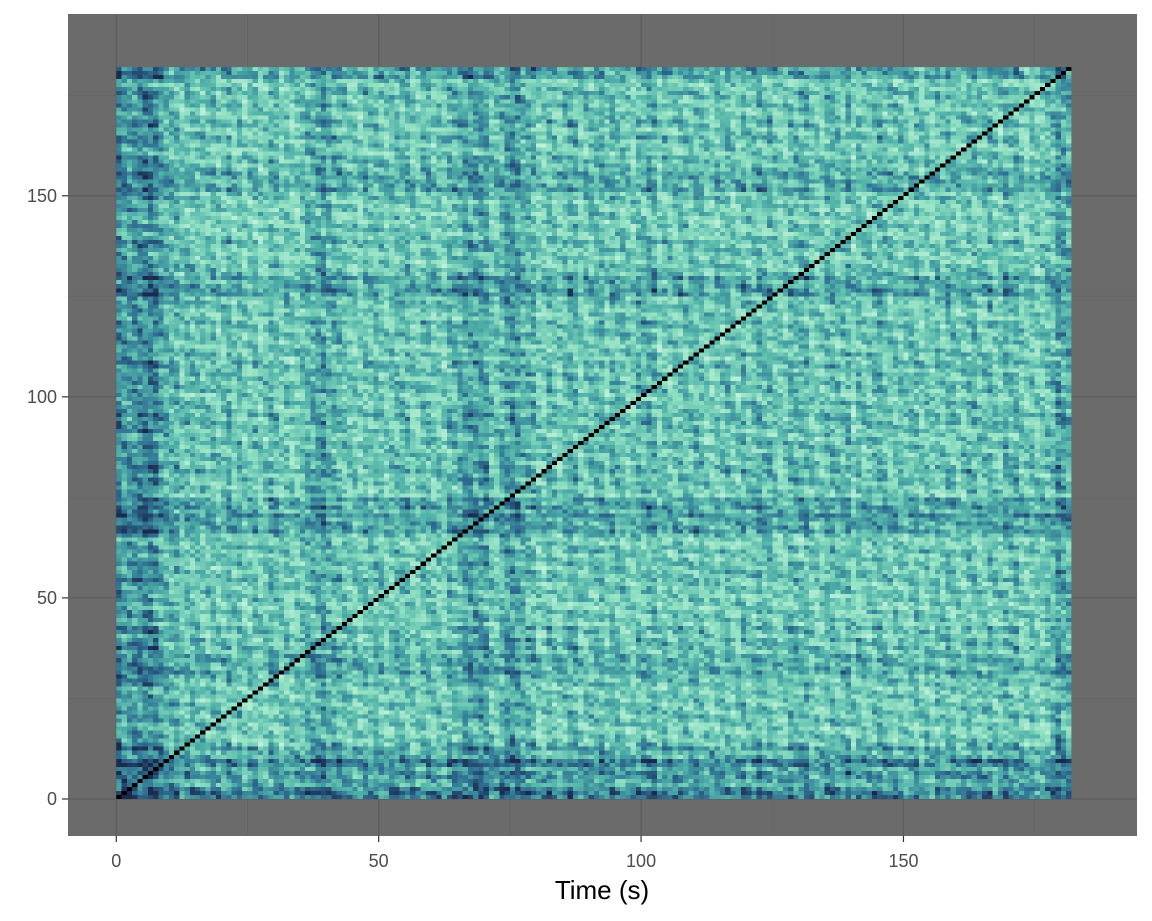 The width and height of the screenshot is (1152, 921). I want to click on x-axis-title: Time (s), so click(602, 890).